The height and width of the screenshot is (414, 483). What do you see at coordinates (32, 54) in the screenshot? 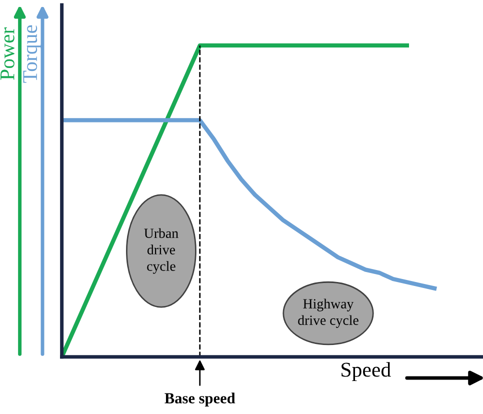
I see `legend-label: Torque` at bounding box center [32, 54].